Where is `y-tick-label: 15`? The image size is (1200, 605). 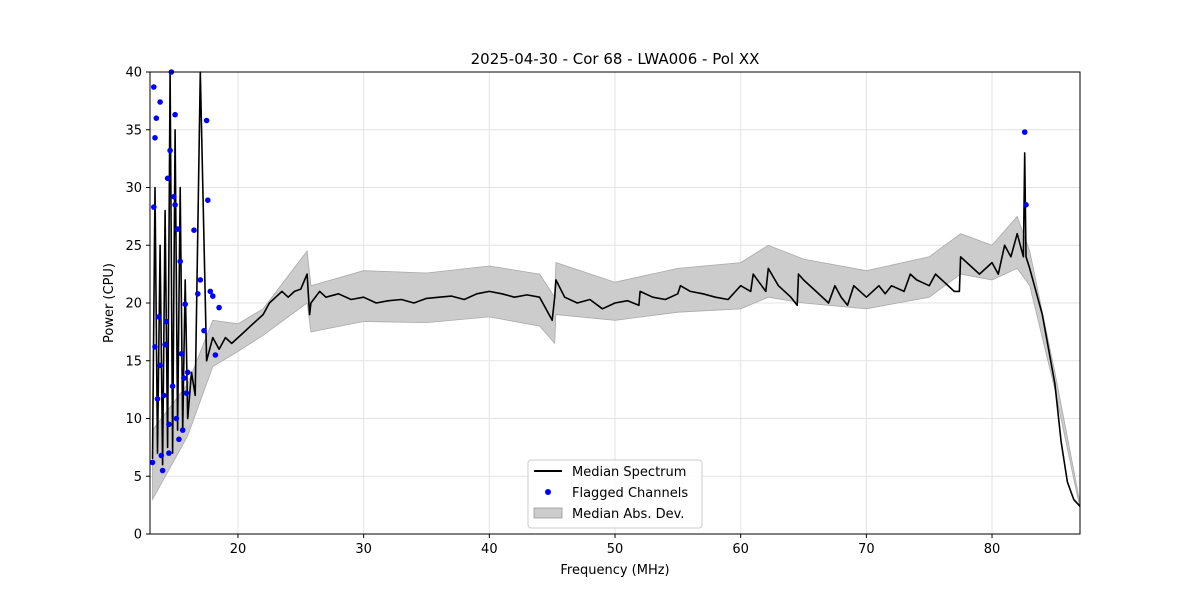
y-tick-label: 15 is located at coordinates (133, 361).